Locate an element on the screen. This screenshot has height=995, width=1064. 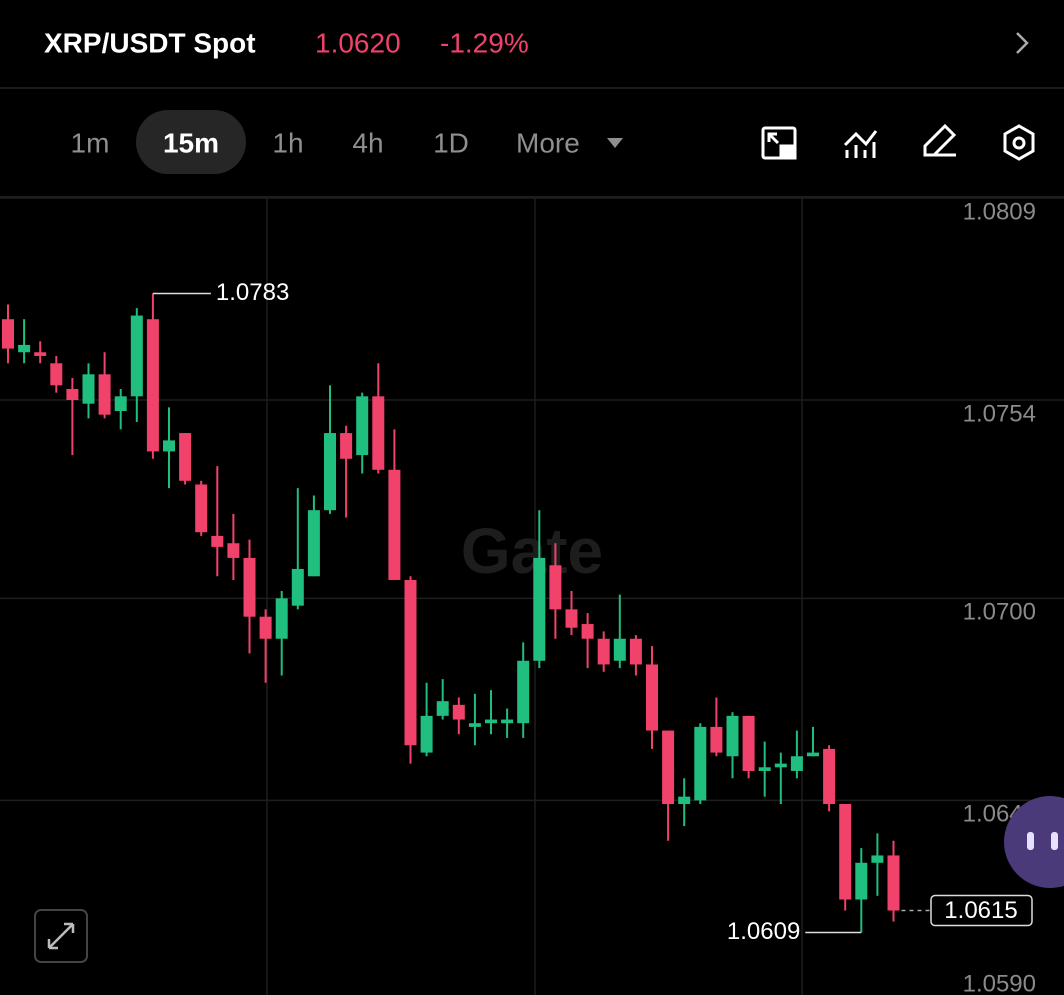
last-price-label: 1.0615 is located at coordinates (980, 910).